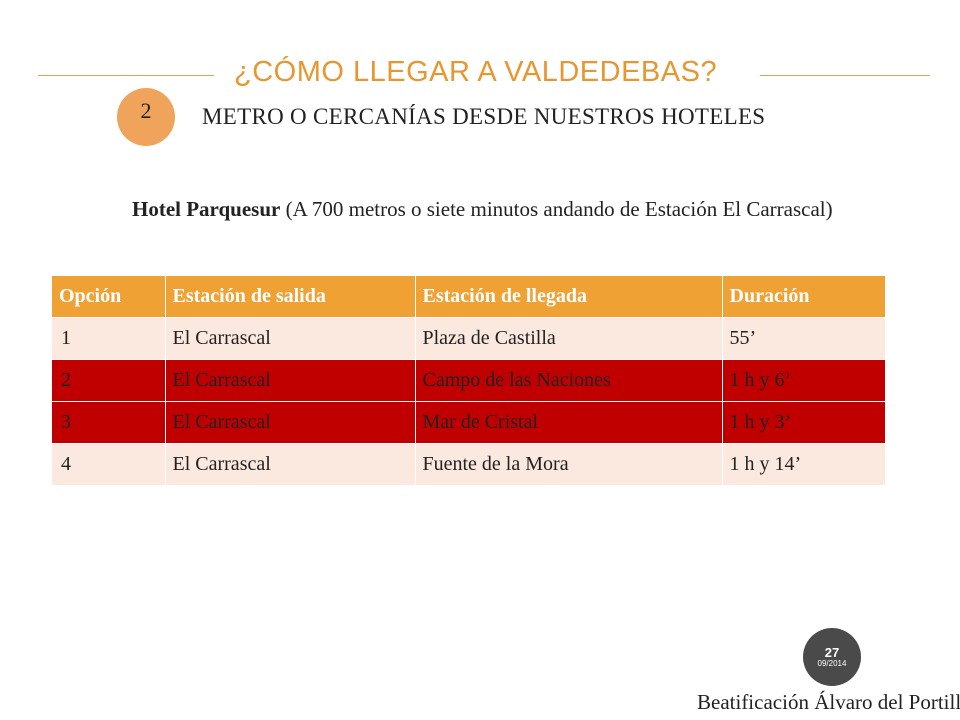 Image resolution: width=960 pixels, height=720 pixels. I want to click on title-divider-left, so click(126, 75).